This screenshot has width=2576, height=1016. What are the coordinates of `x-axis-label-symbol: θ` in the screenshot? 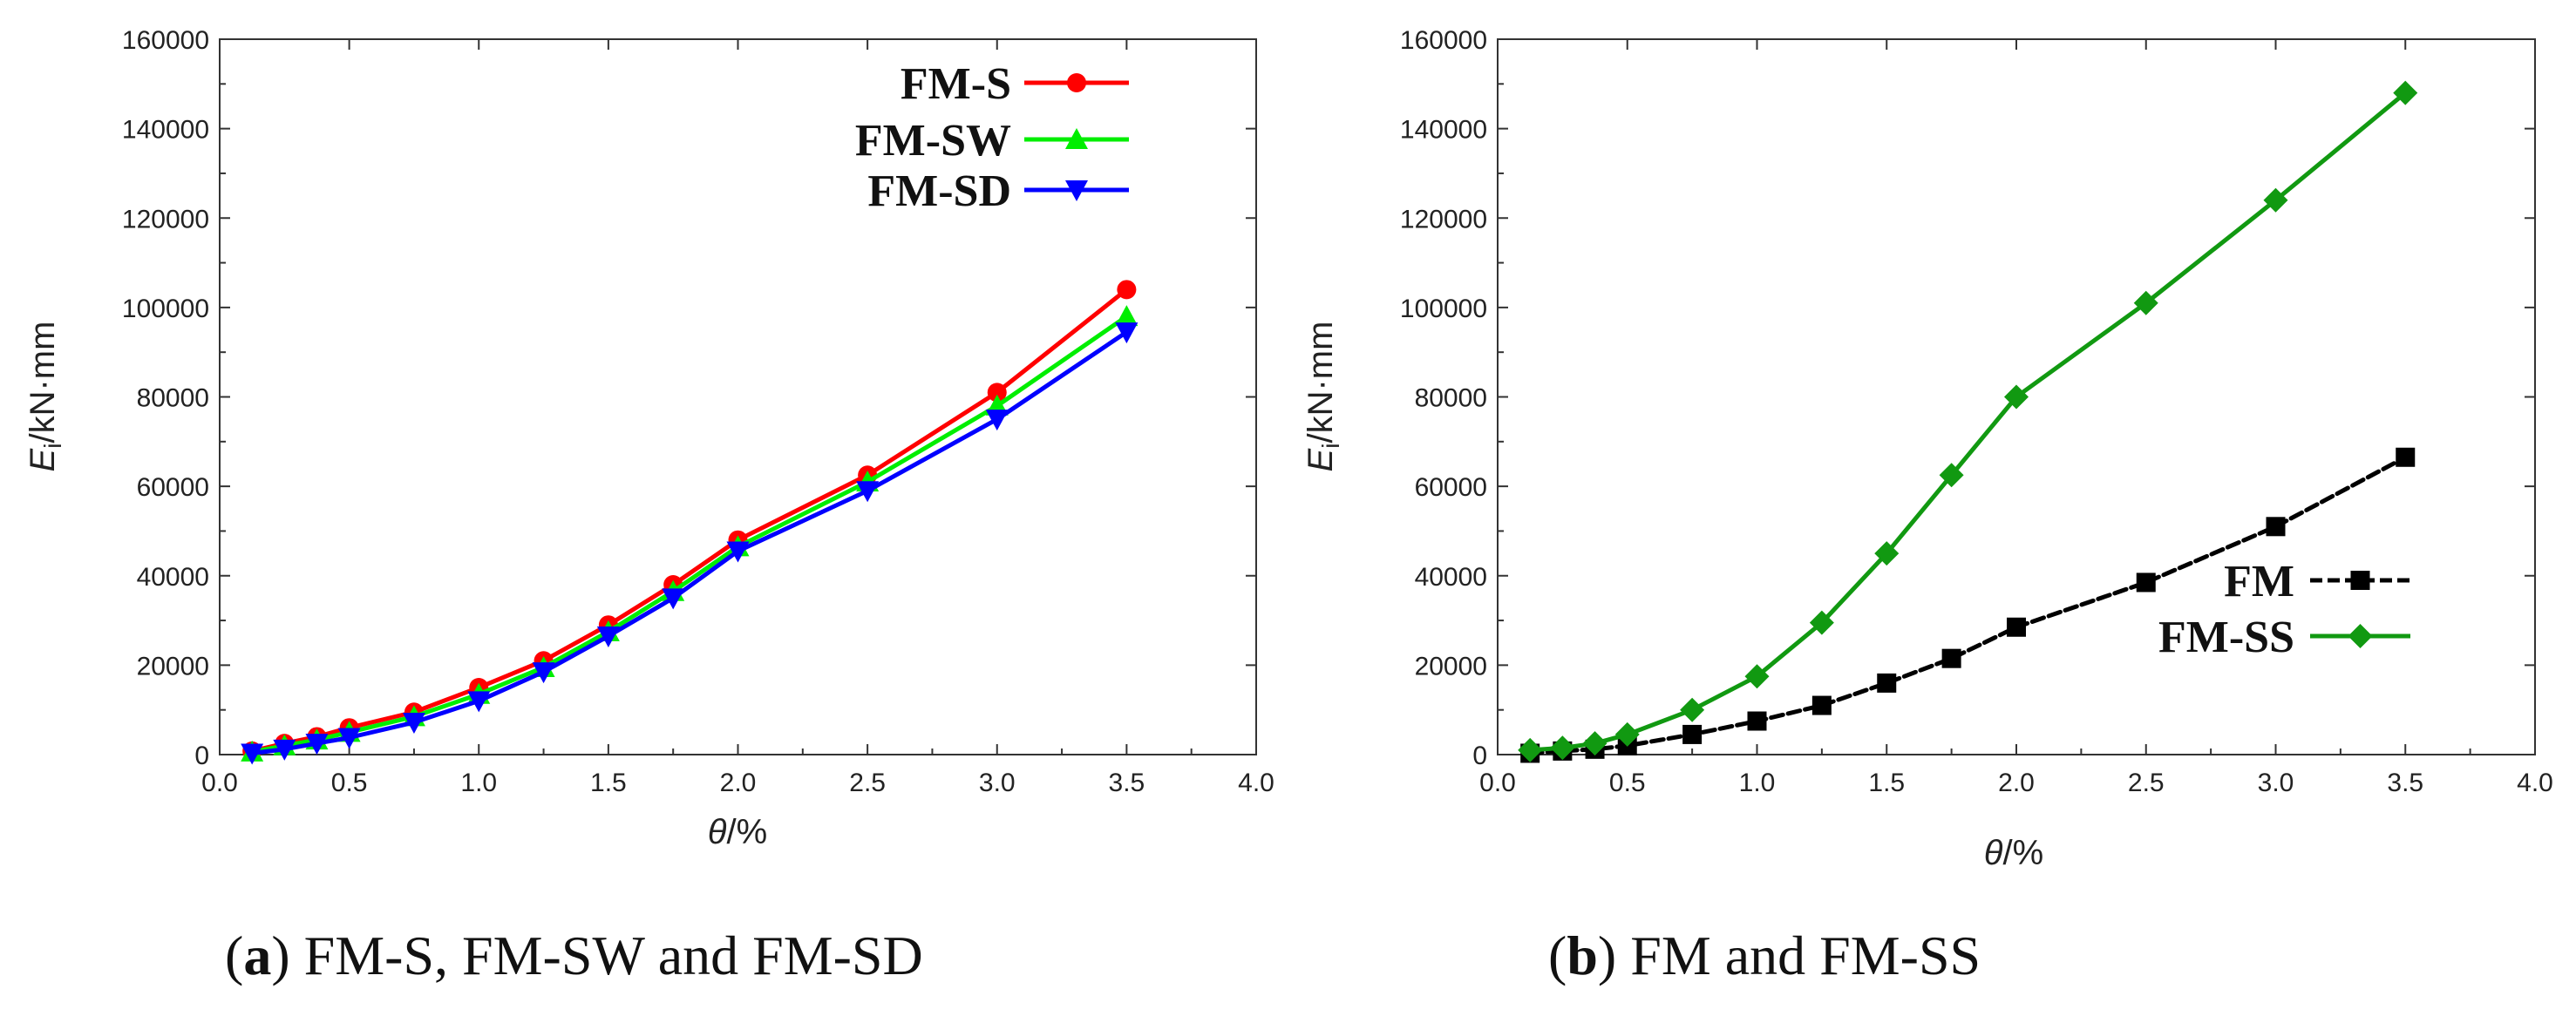 It's located at (1993, 853).